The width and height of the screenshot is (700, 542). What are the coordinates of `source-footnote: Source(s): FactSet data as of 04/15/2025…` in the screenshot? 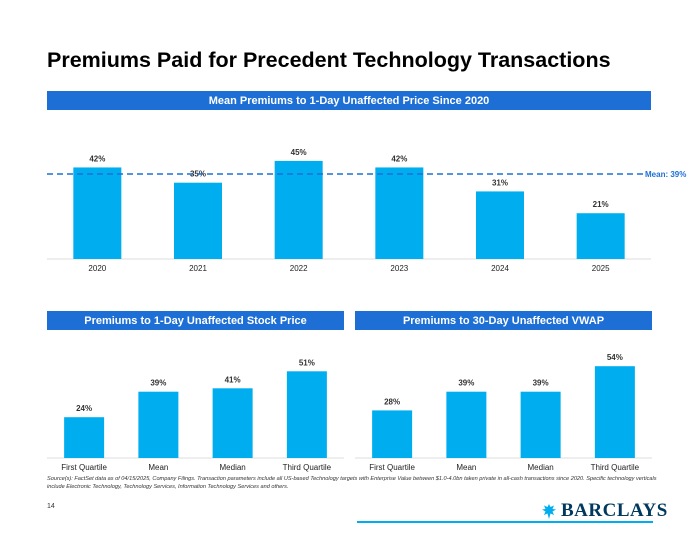 It's located at (352, 483).